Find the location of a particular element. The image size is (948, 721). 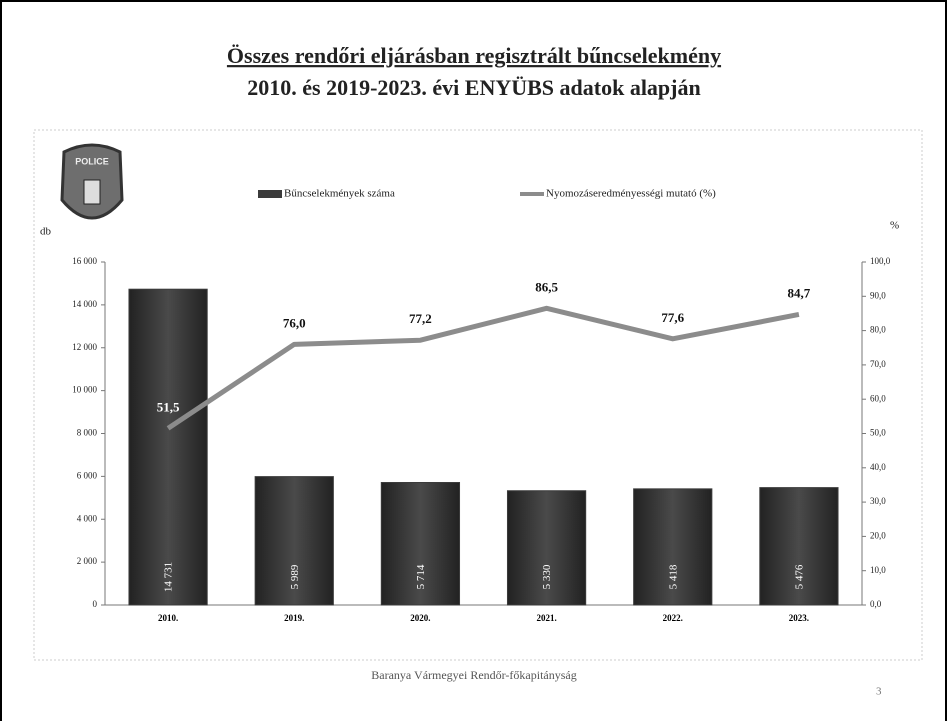

x-tick-label: 2020. is located at coordinates (420, 618).